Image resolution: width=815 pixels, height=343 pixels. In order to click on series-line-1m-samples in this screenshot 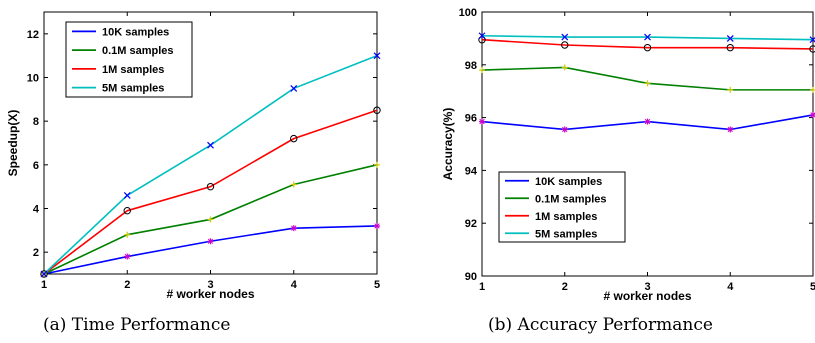, I will do `click(647, 44)`.